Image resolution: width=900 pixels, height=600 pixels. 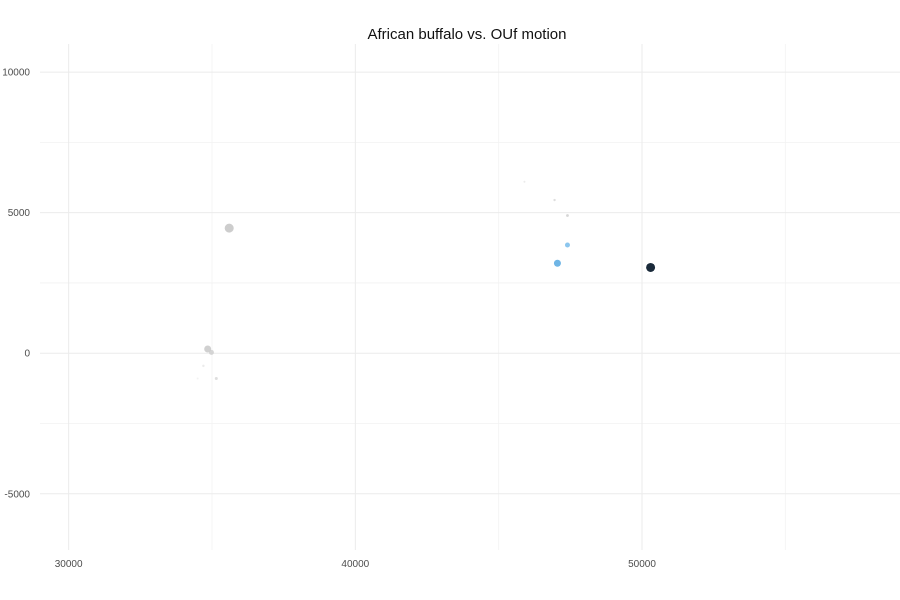 I want to click on chart-title: African buffalo vs. OUf motion, so click(x=467, y=34).